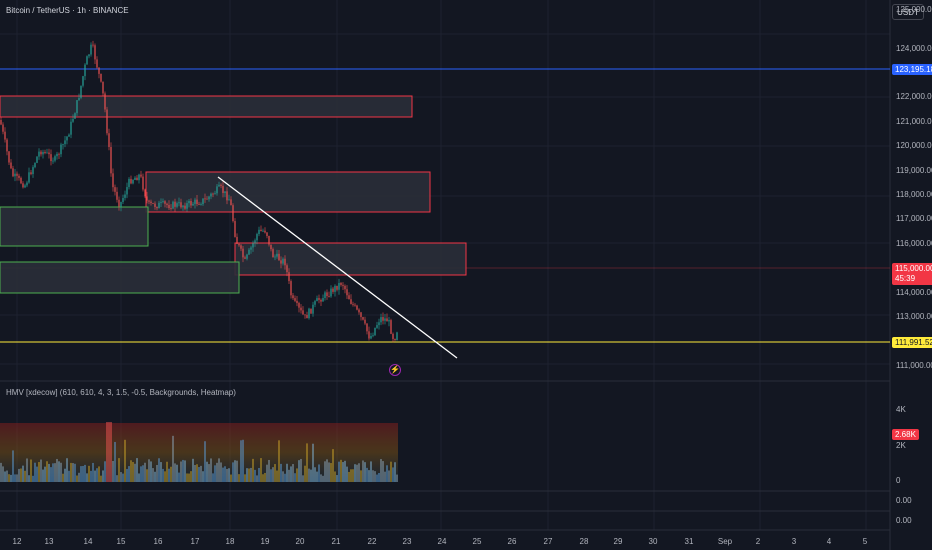 The width and height of the screenshot is (932, 550). Describe the element at coordinates (904, 500) in the screenshot. I see `sub-pane-1-value: 0.00` at that location.